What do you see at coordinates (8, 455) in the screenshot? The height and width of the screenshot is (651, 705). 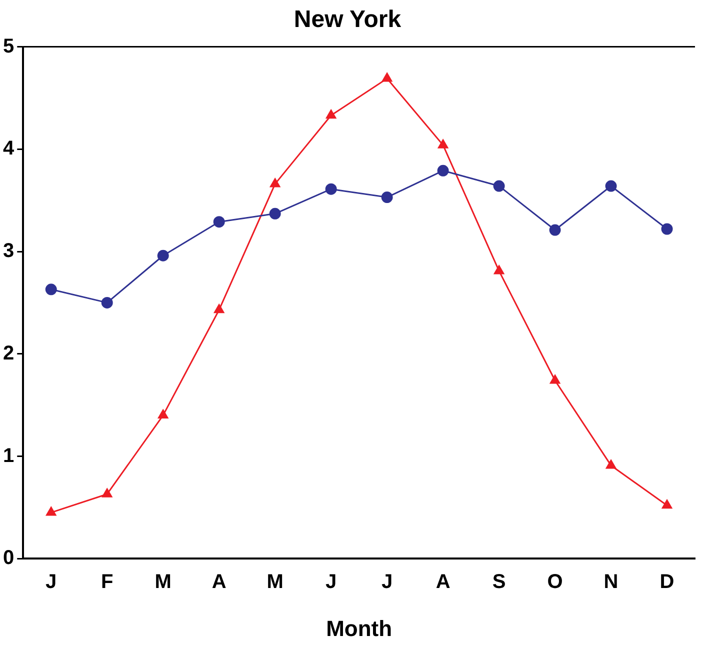 I see `y-tick-label: 1` at bounding box center [8, 455].